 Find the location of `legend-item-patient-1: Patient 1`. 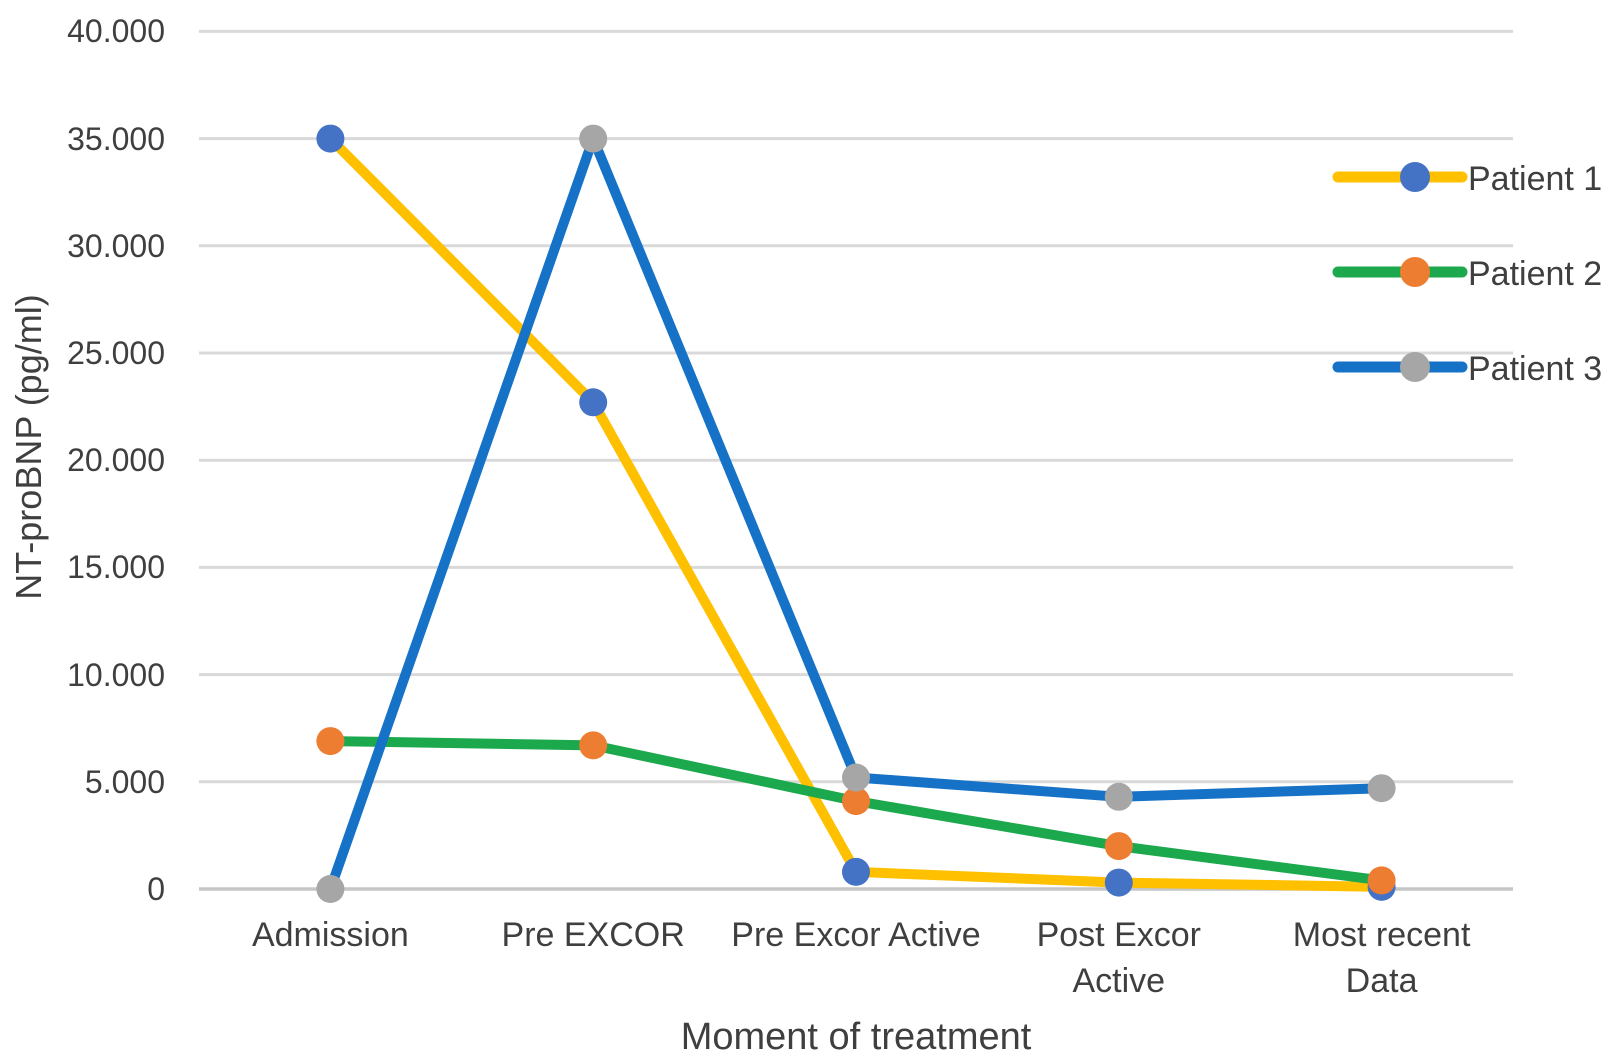

legend-item-patient-1: Patient 1 is located at coordinates (1467, 179).